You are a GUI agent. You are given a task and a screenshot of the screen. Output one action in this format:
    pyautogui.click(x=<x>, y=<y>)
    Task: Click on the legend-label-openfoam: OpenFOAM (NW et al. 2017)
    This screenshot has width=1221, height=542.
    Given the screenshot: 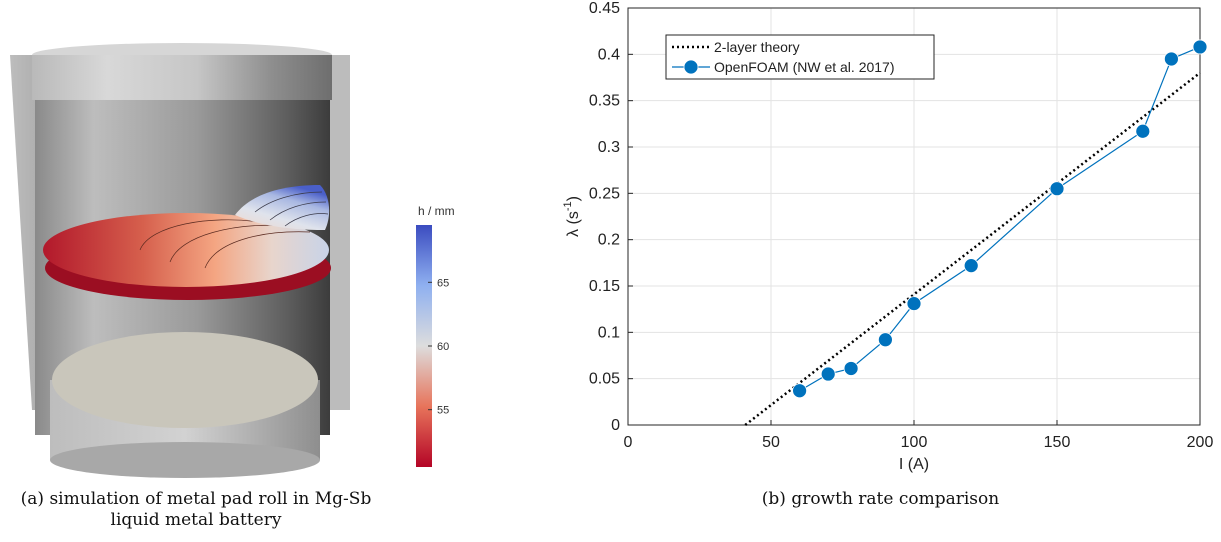 What is the action you would take?
    pyautogui.click(x=804, y=67)
    